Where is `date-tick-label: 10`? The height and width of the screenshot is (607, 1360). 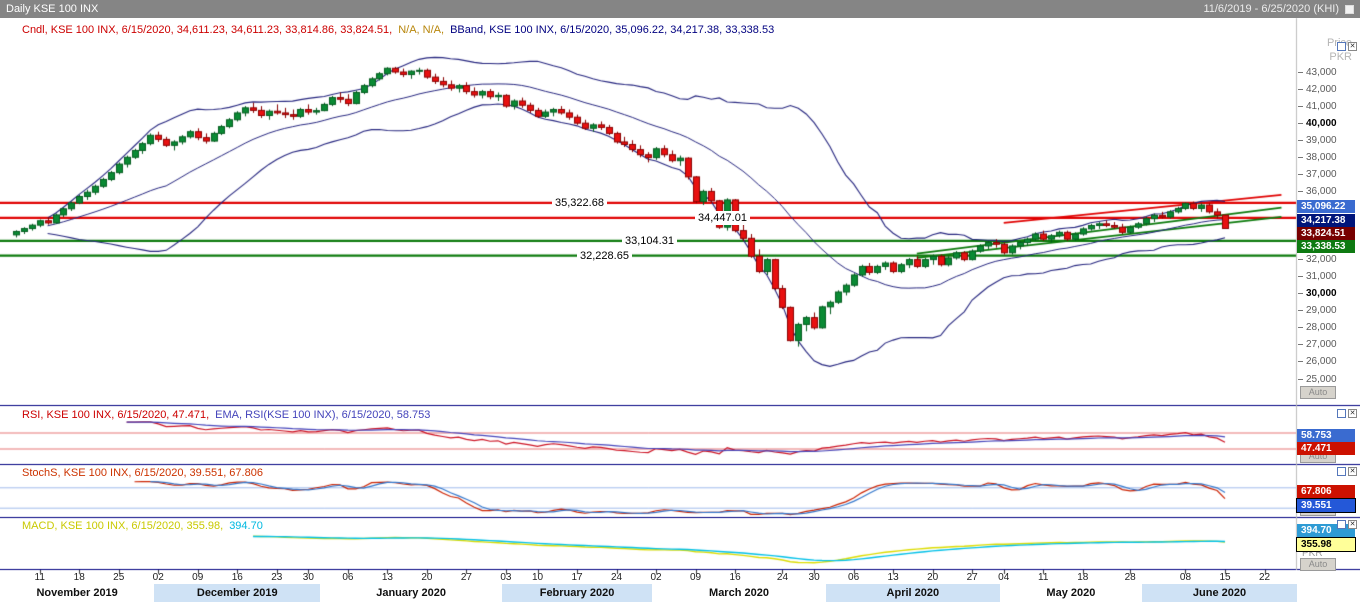 date-tick-label: 10 is located at coordinates (537, 577).